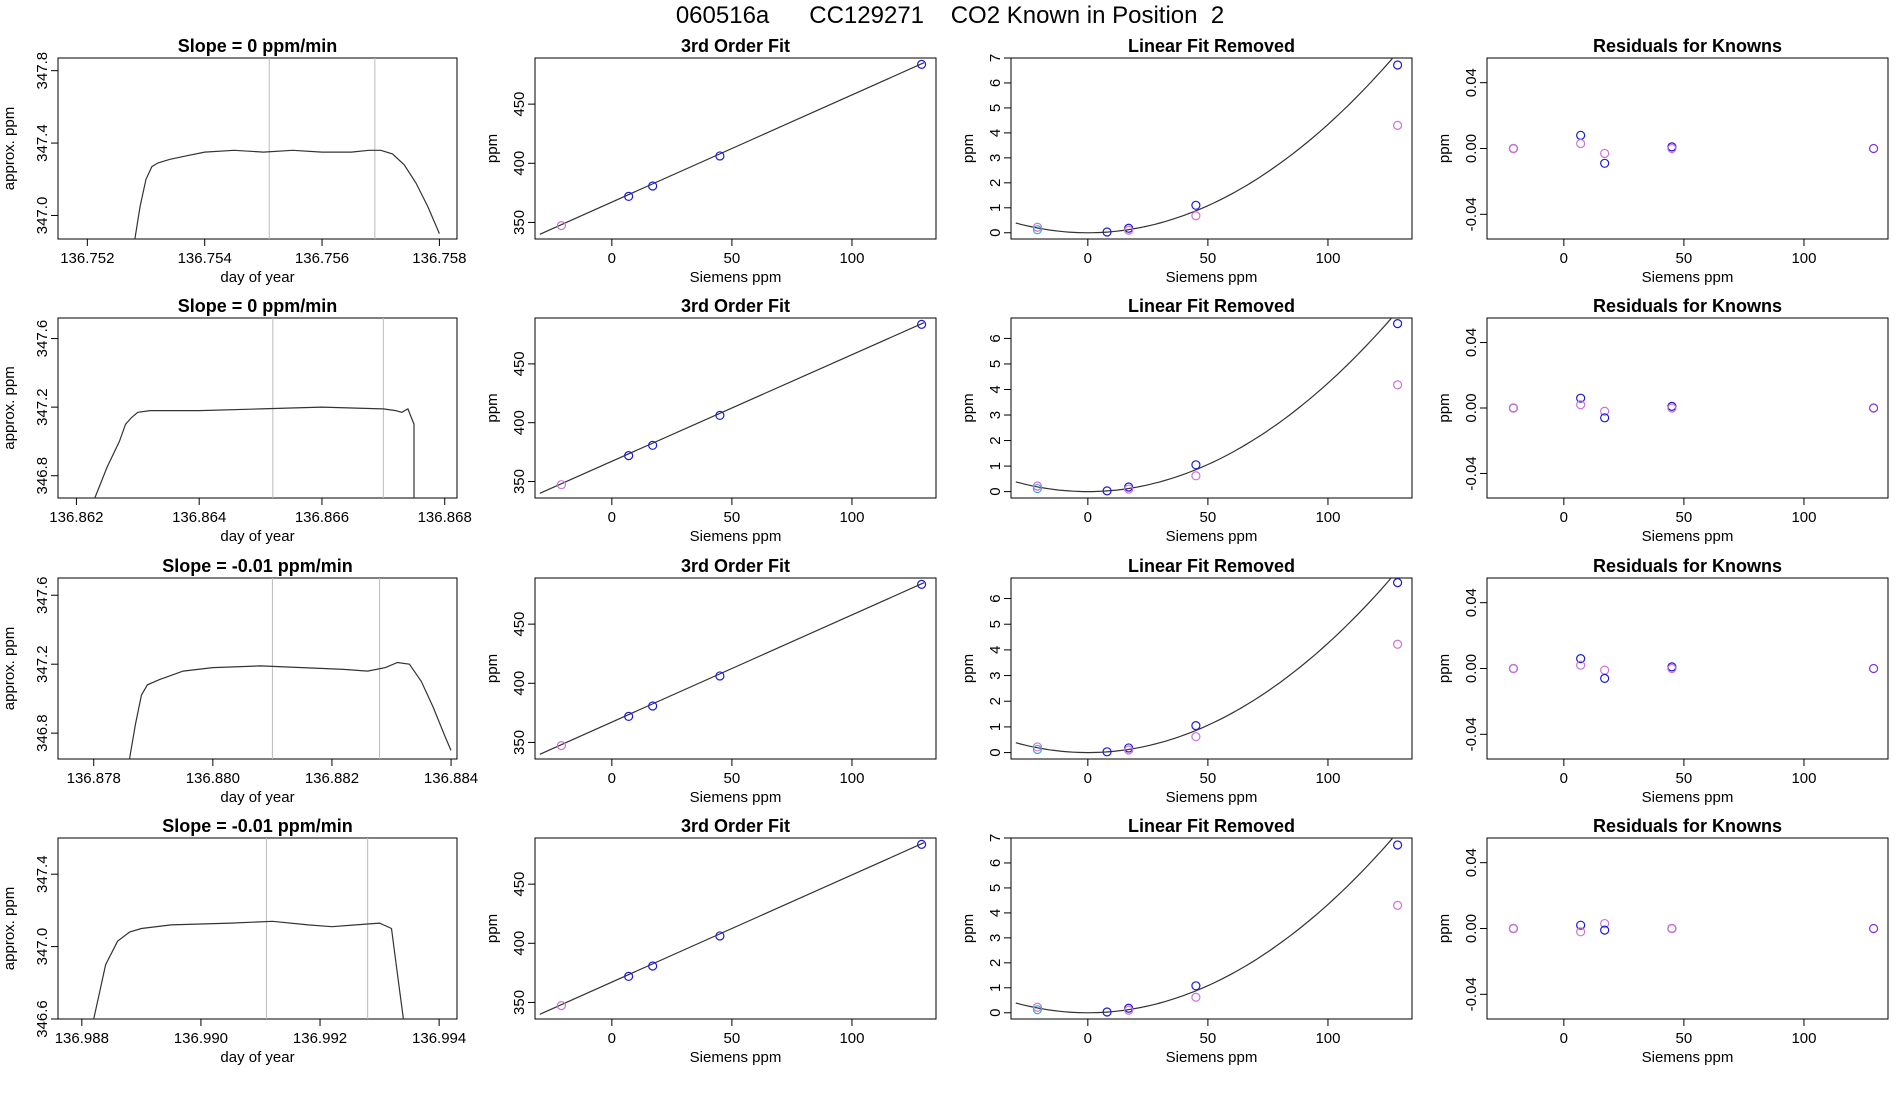  I want to click on chart-r4-c4-ytick-label: 0.04, so click(1471, 862).